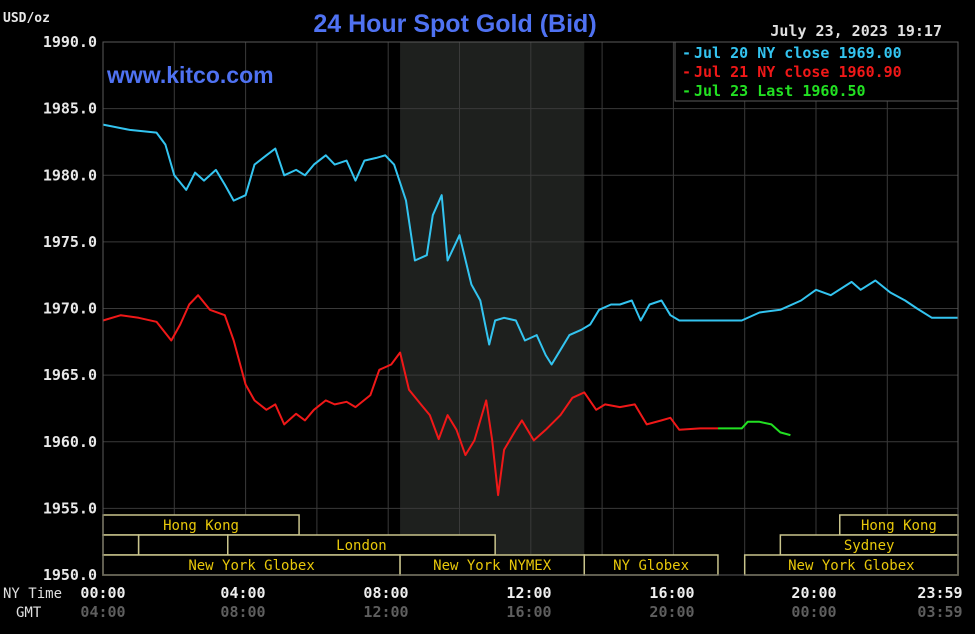 The image size is (975, 634). I want to click on legend-box, so click(816, 71).